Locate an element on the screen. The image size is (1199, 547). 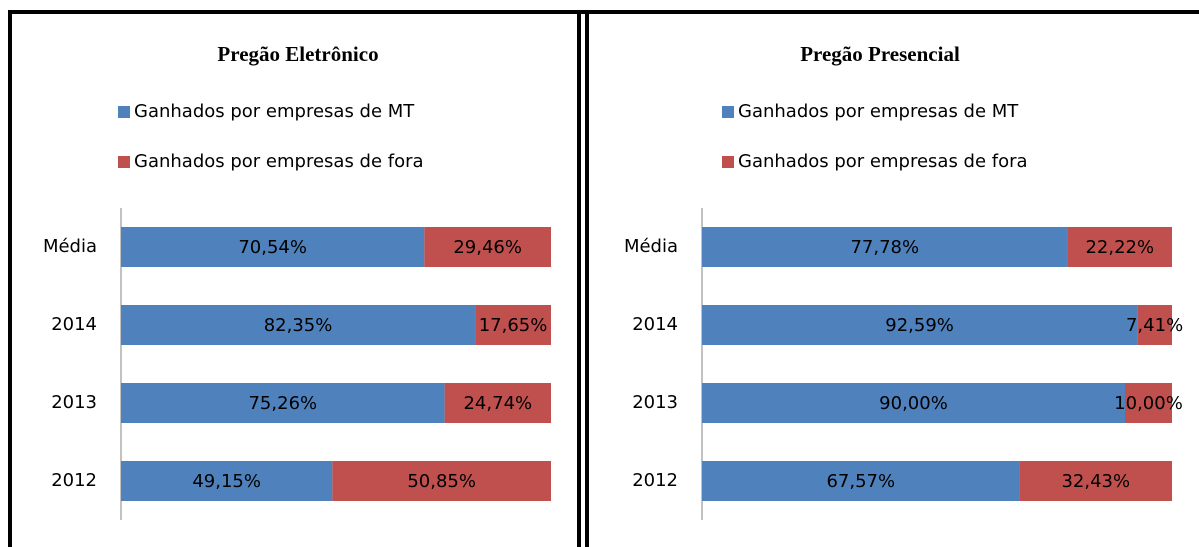
data-label: 10,00% is located at coordinates (1148, 403).